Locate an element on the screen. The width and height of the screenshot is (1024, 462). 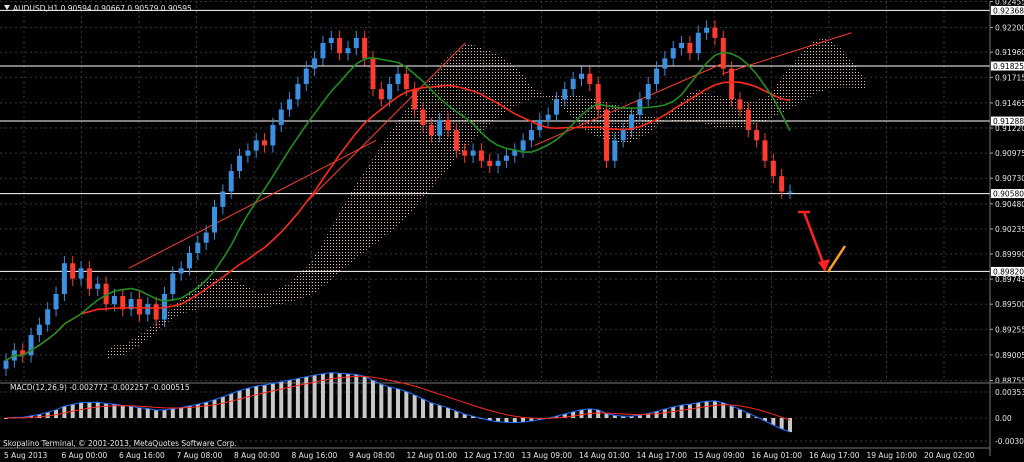
time-tick-label: 7 Aug 08:00 is located at coordinates (200, 455).